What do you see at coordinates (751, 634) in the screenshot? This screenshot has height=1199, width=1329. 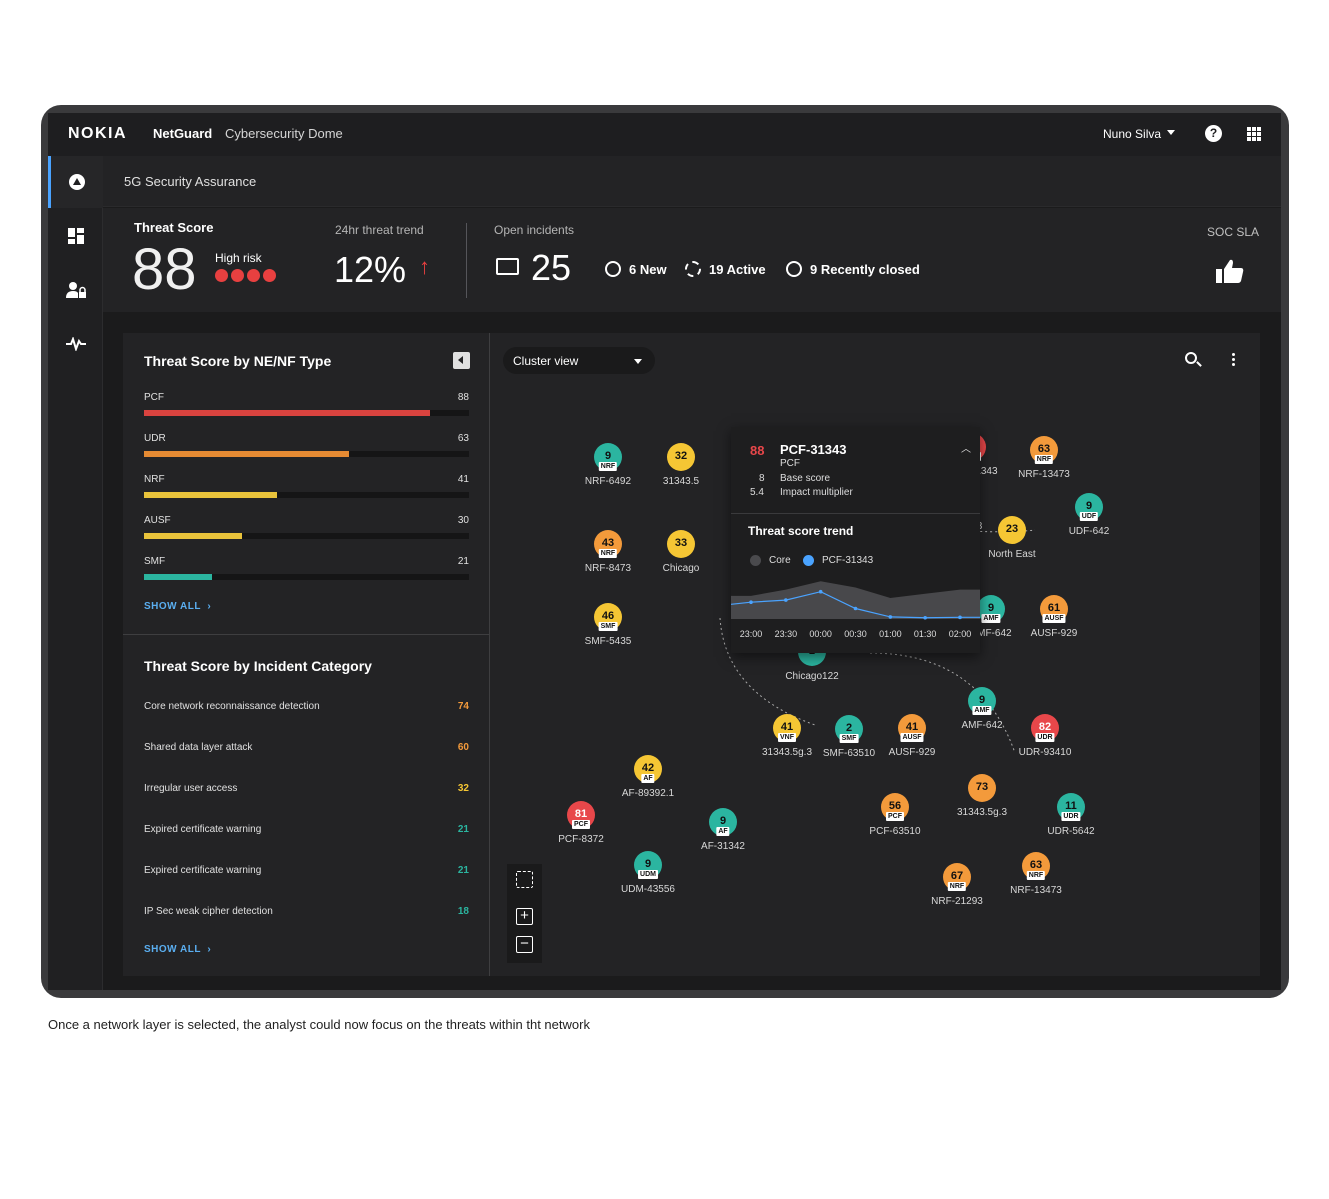 I see `x-tick-label: 23:00` at bounding box center [751, 634].